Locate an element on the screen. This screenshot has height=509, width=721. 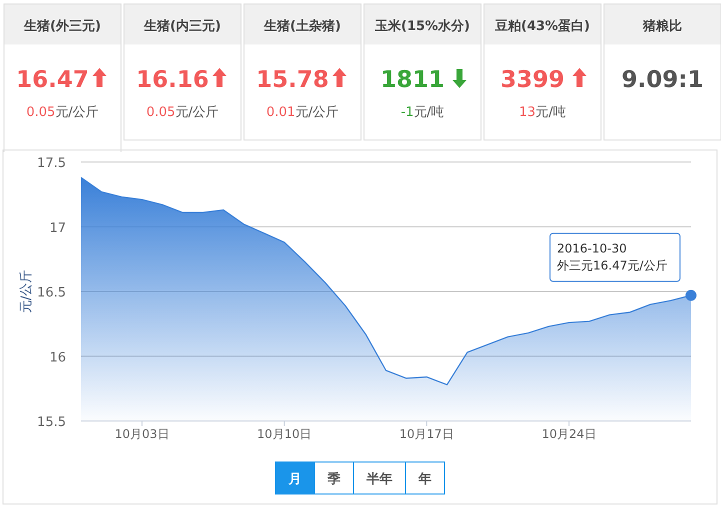
x-tick-label: 10月03日 is located at coordinates (142, 434).